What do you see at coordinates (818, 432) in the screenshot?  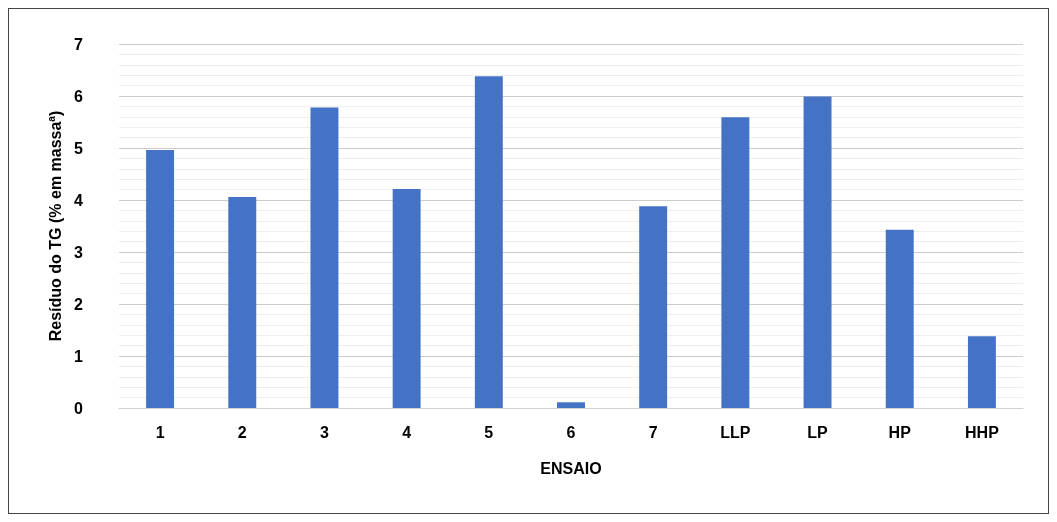 I see `x-tick-label: LP` at bounding box center [818, 432].